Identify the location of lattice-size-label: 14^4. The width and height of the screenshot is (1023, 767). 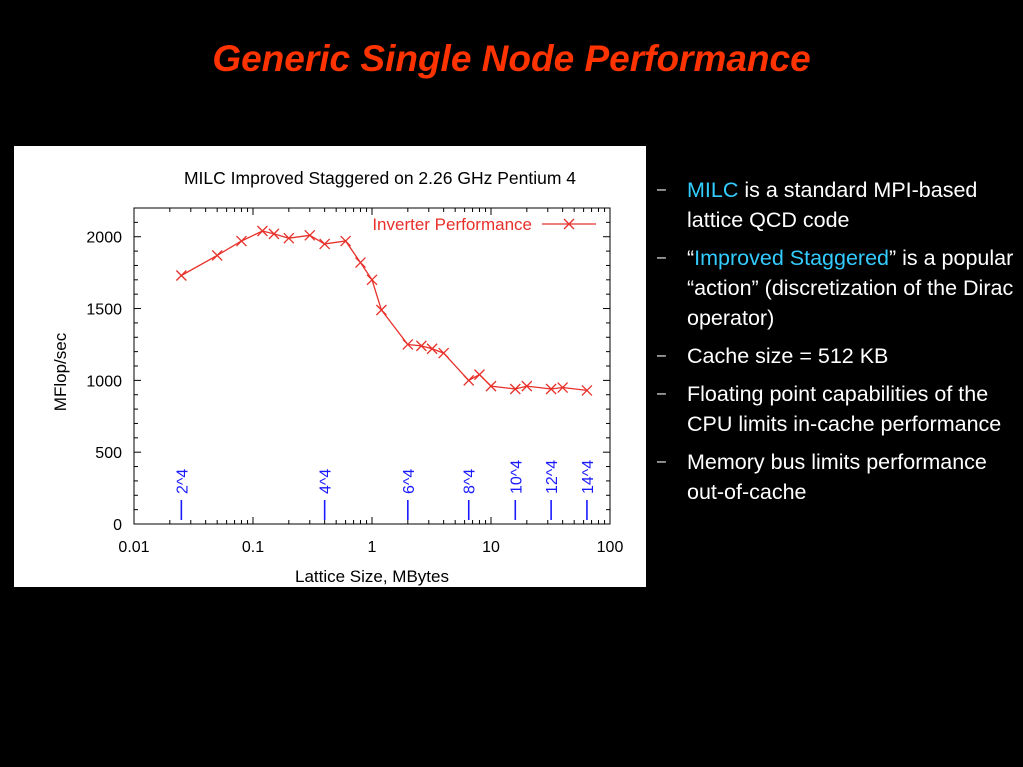
(588, 477).